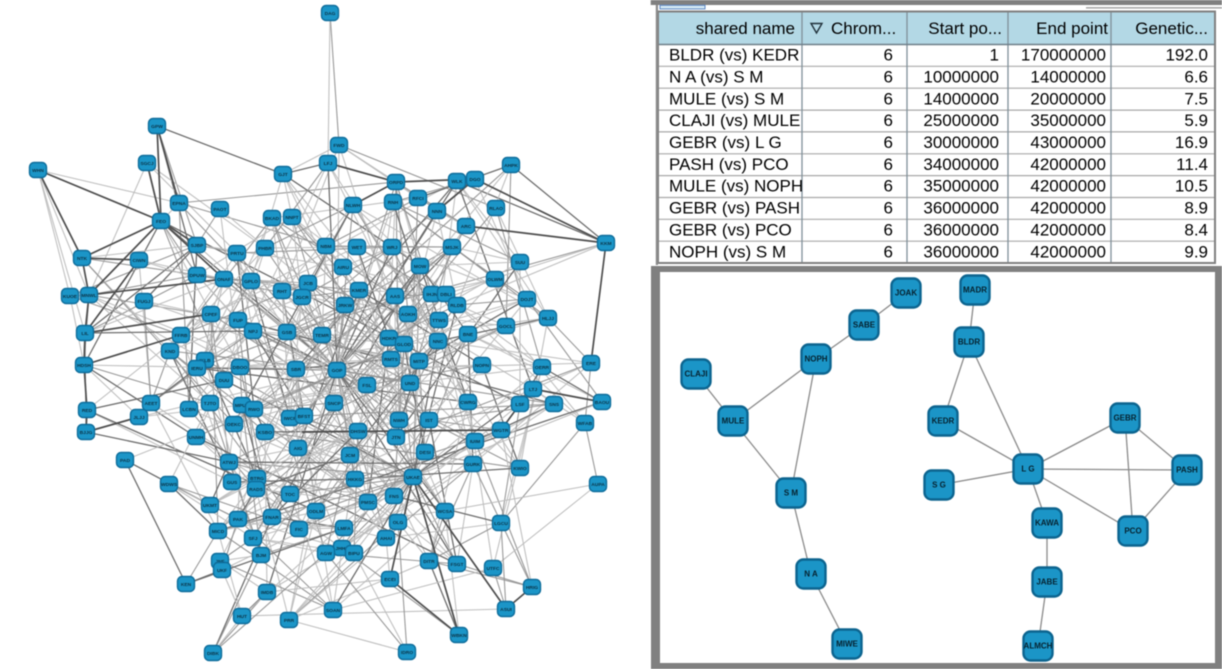 The image size is (1222, 669). I want to click on svg-text: S G, so click(939, 485).